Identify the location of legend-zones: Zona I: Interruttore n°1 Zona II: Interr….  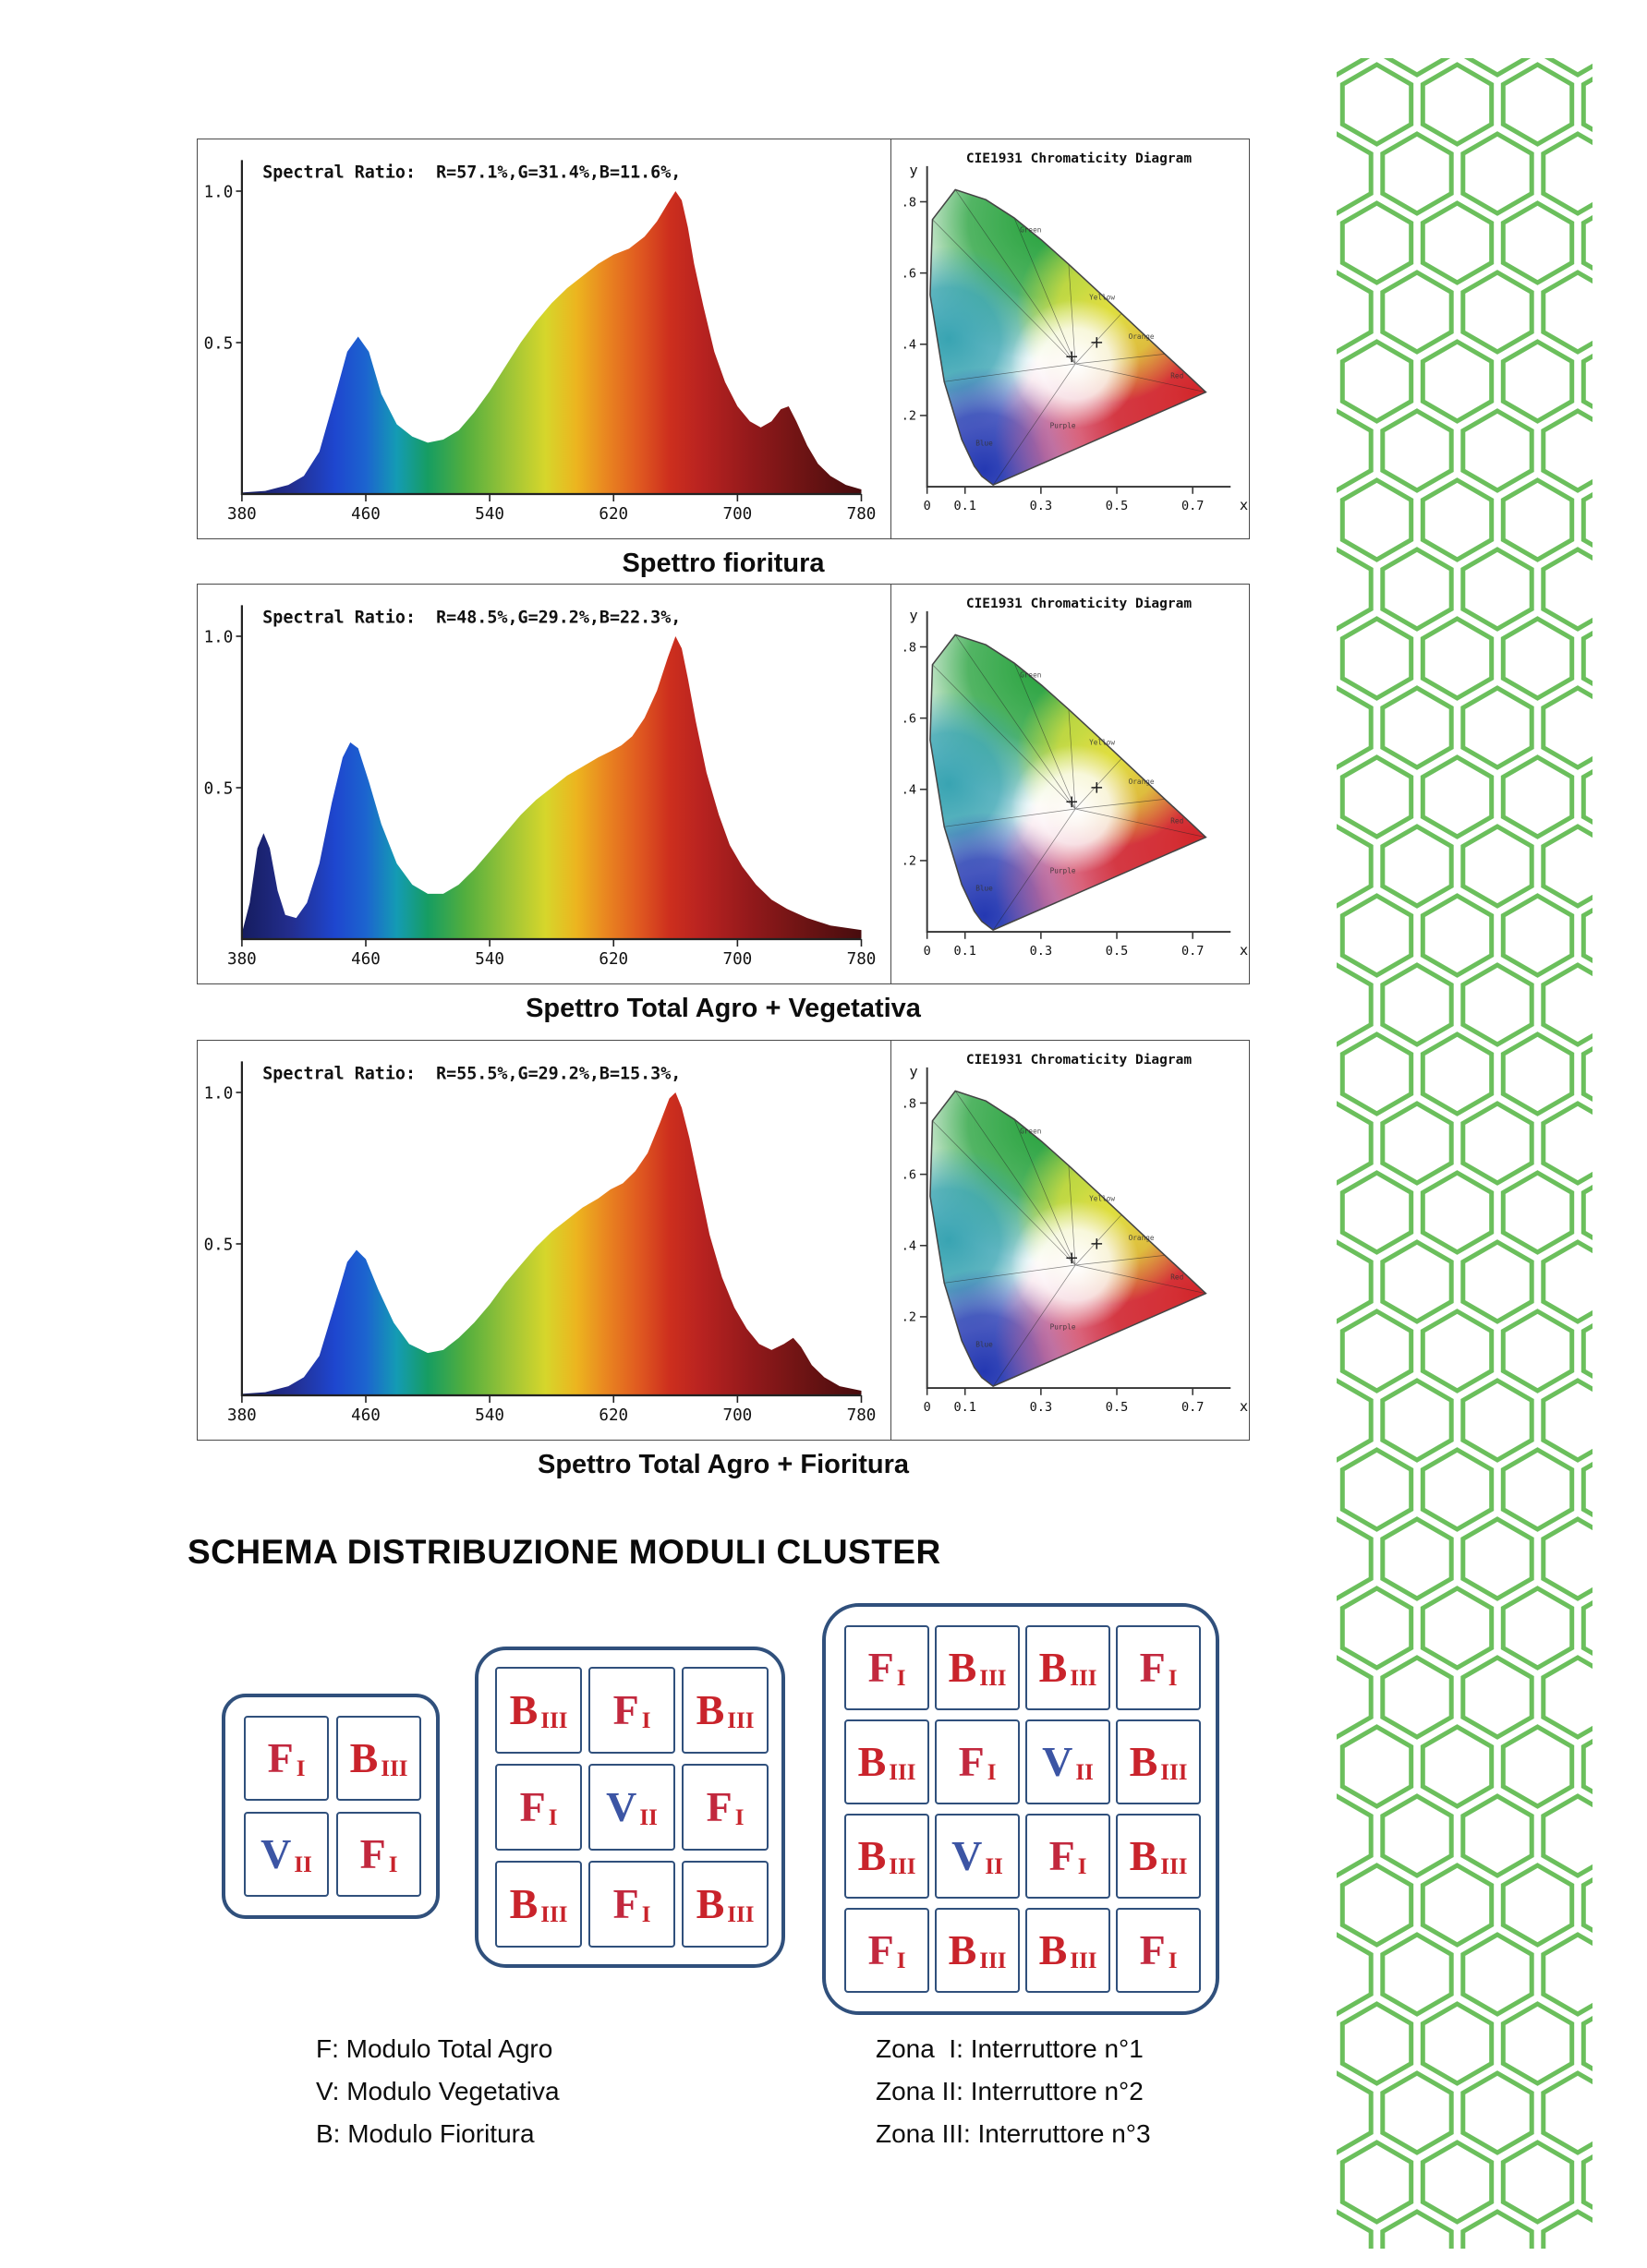
(1013, 2091).